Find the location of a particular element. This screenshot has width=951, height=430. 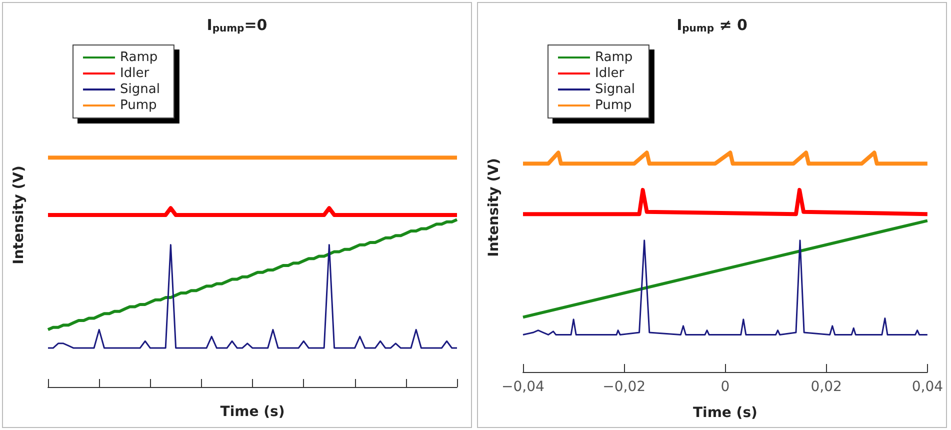

x-tick-label: 0,04 is located at coordinates (928, 387).